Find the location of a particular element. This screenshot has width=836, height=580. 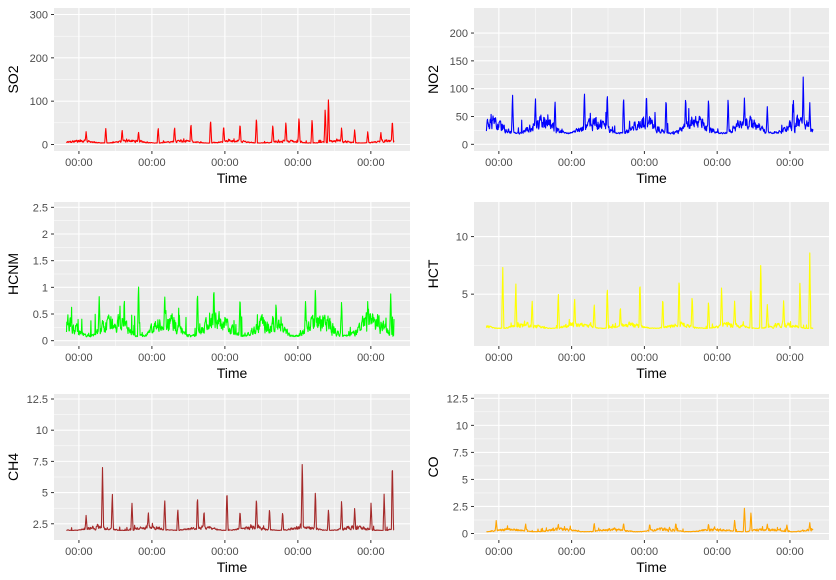

y-axis-title: HCT is located at coordinates (433, 273).